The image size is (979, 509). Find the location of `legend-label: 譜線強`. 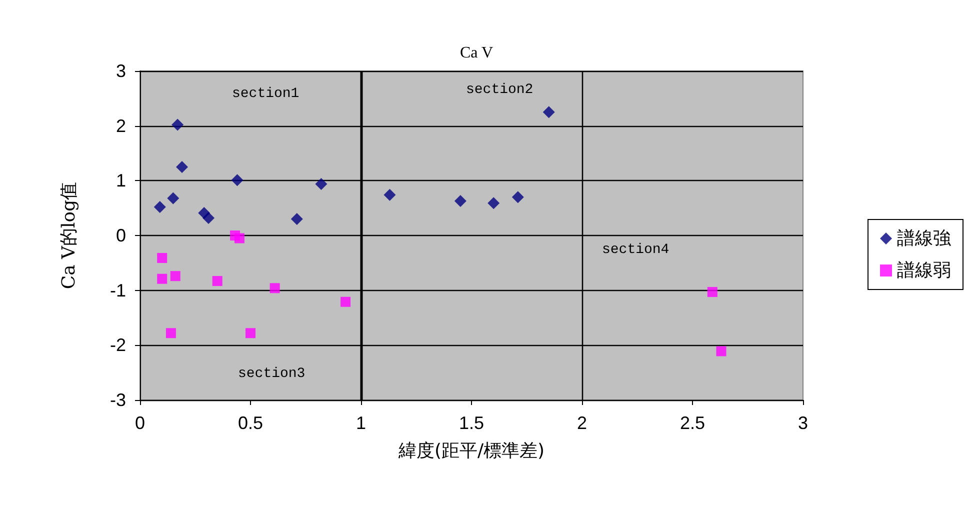

legend-label: 譜線強 is located at coordinates (924, 238).